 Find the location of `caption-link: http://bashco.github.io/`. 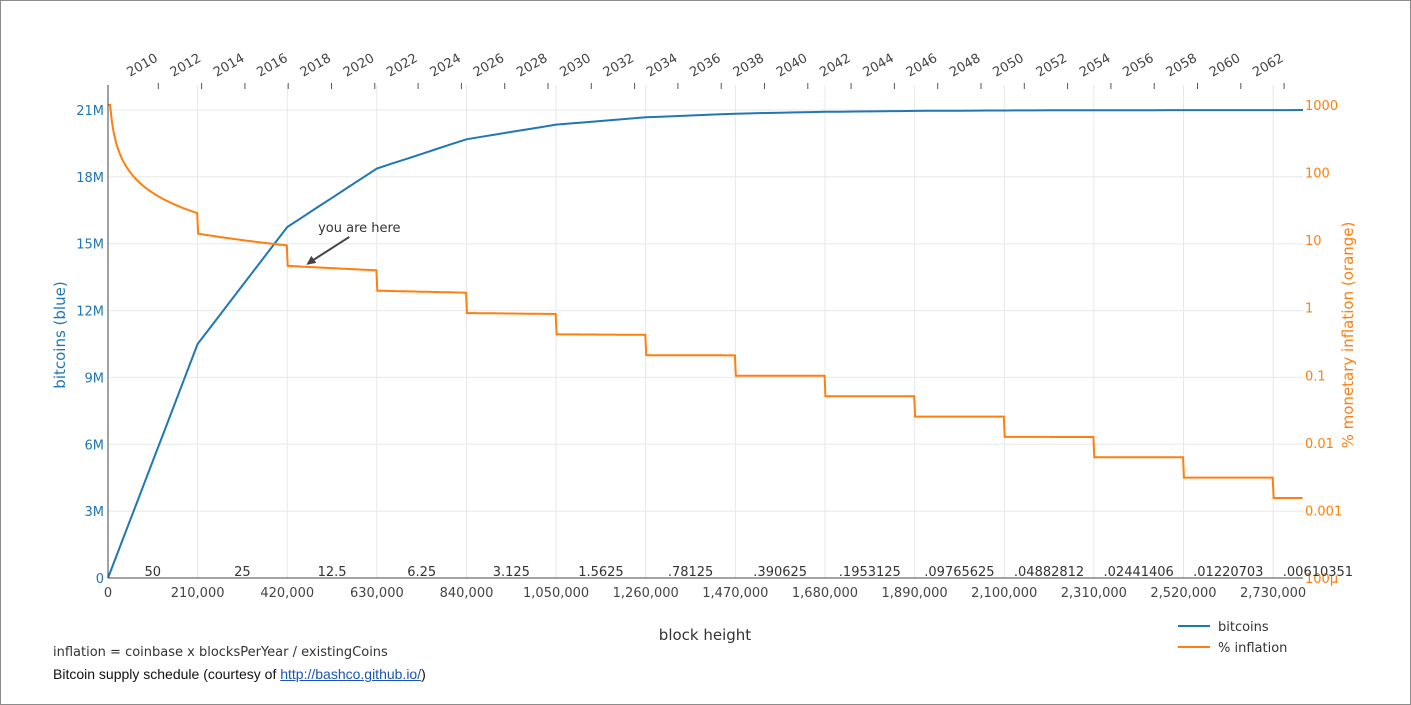

caption-link: http://bashco.github.io/ is located at coordinates (351, 674).